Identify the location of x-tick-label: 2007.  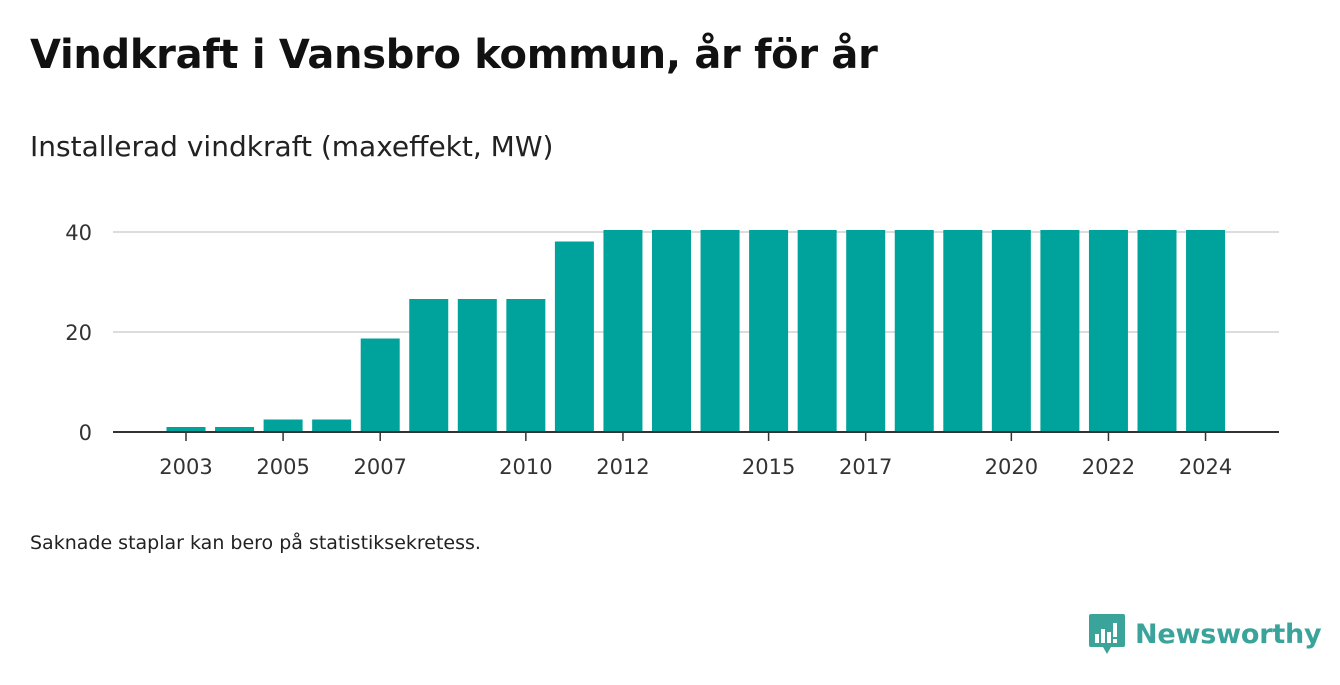
(379, 467).